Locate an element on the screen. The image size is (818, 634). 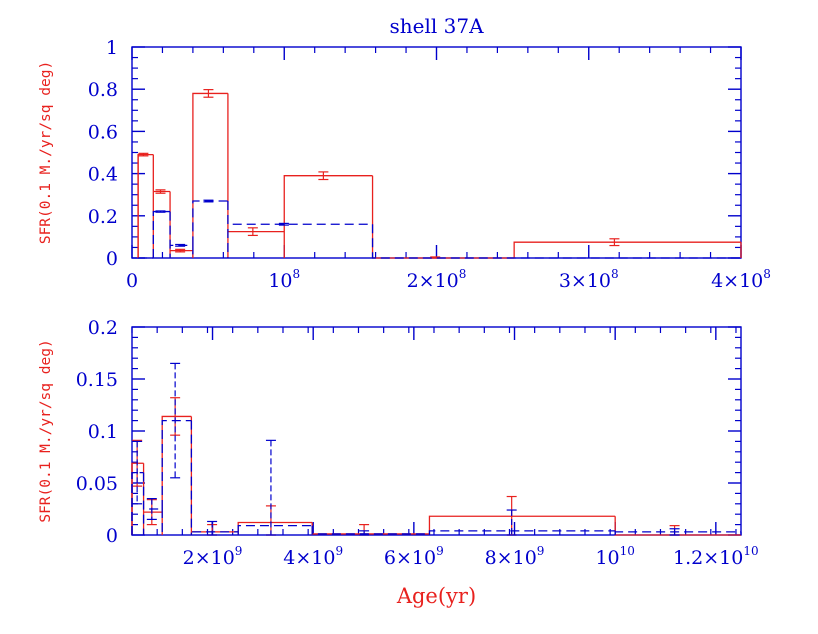
y-tick-label: 0.8 is located at coordinates (103, 90).